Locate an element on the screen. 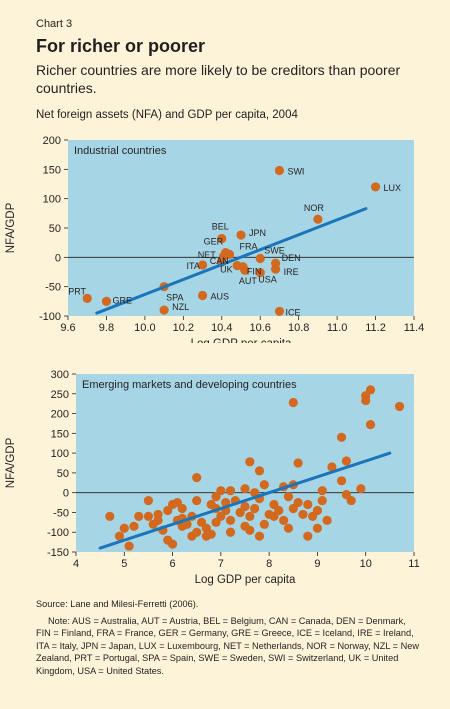 The image size is (450, 709). x-tick-label: 10.4 is located at coordinates (221, 328).